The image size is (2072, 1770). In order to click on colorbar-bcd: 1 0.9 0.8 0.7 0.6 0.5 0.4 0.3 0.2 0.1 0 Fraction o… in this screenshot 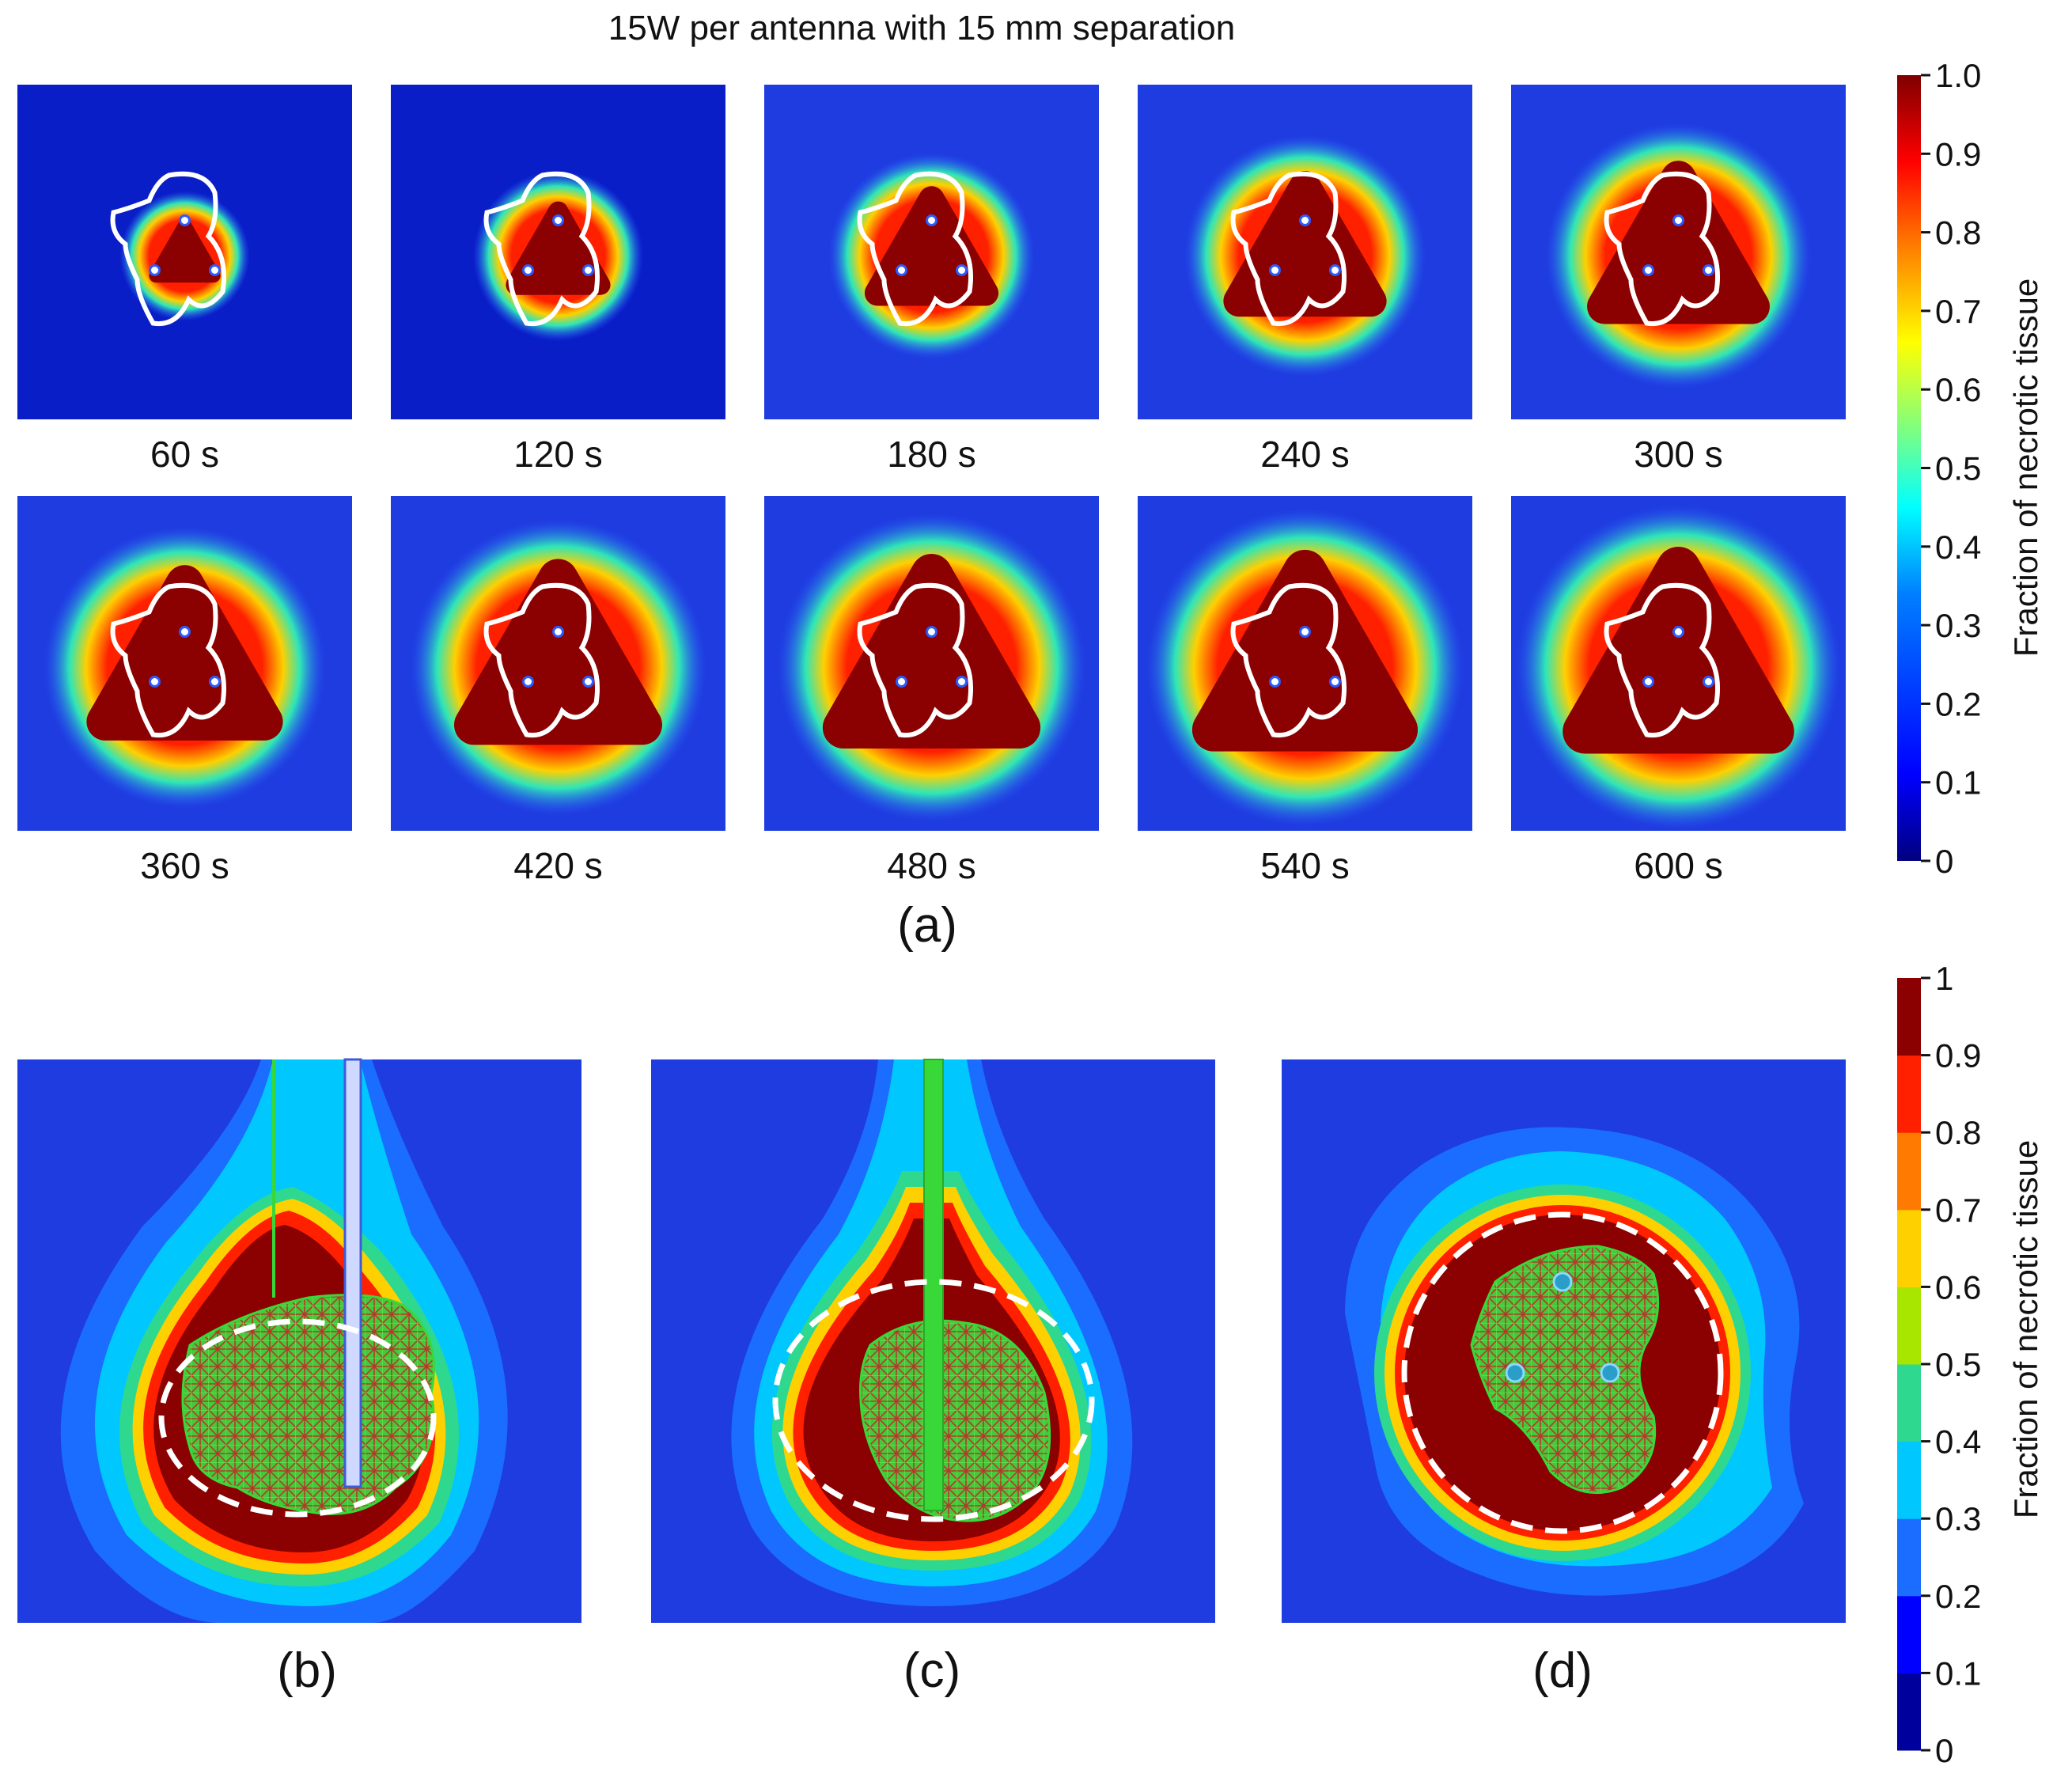, I will do `click(1970, 1365)`.